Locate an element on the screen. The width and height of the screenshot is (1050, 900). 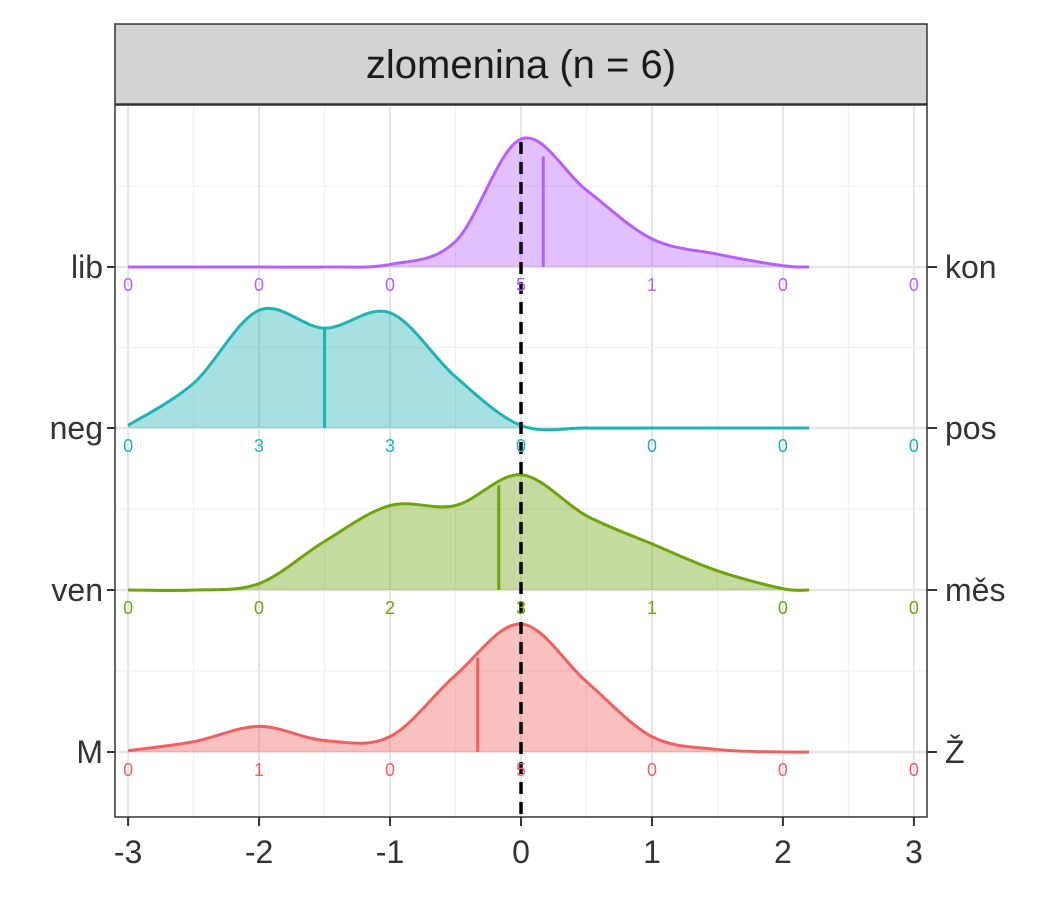
x-tick-label: 1 is located at coordinates (652, 852).